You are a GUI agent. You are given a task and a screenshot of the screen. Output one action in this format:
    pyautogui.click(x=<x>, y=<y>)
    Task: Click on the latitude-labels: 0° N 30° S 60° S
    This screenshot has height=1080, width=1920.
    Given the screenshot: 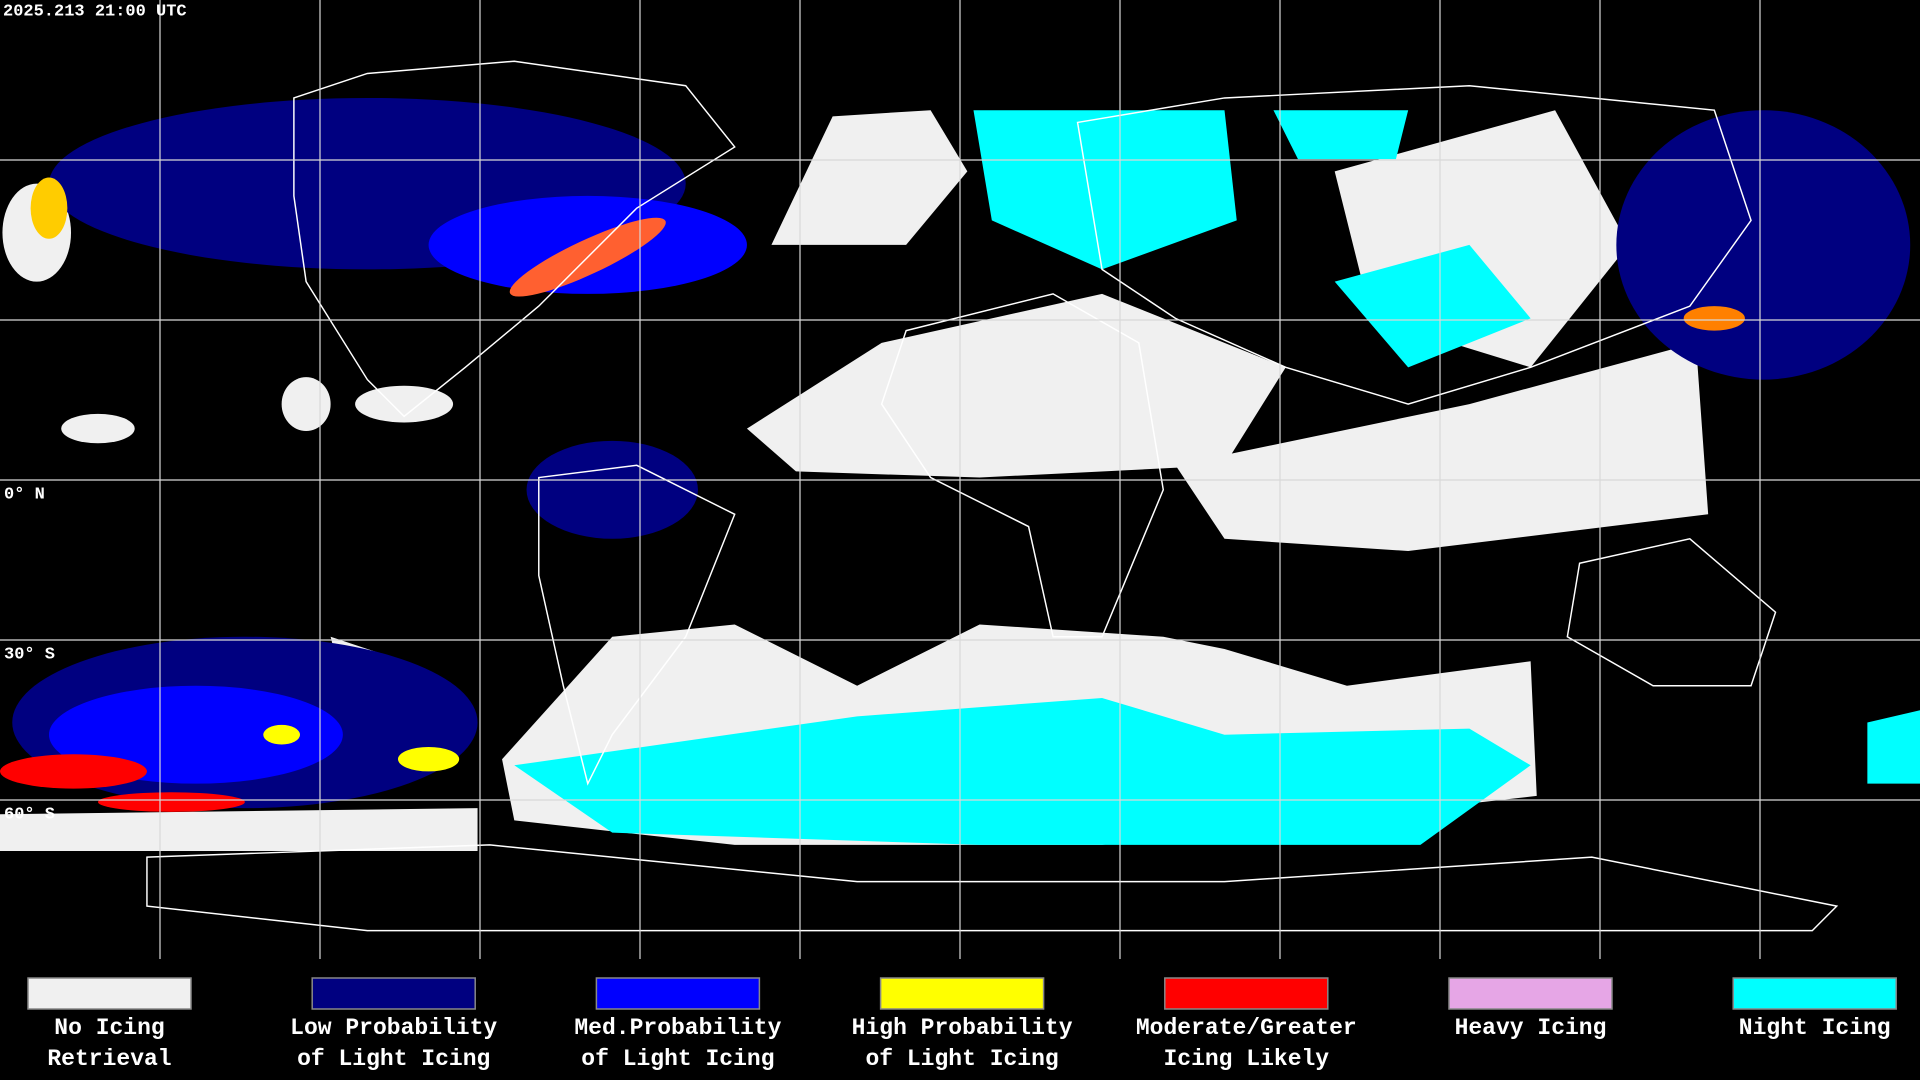 What is the action you would take?
    pyautogui.click(x=29, y=654)
    